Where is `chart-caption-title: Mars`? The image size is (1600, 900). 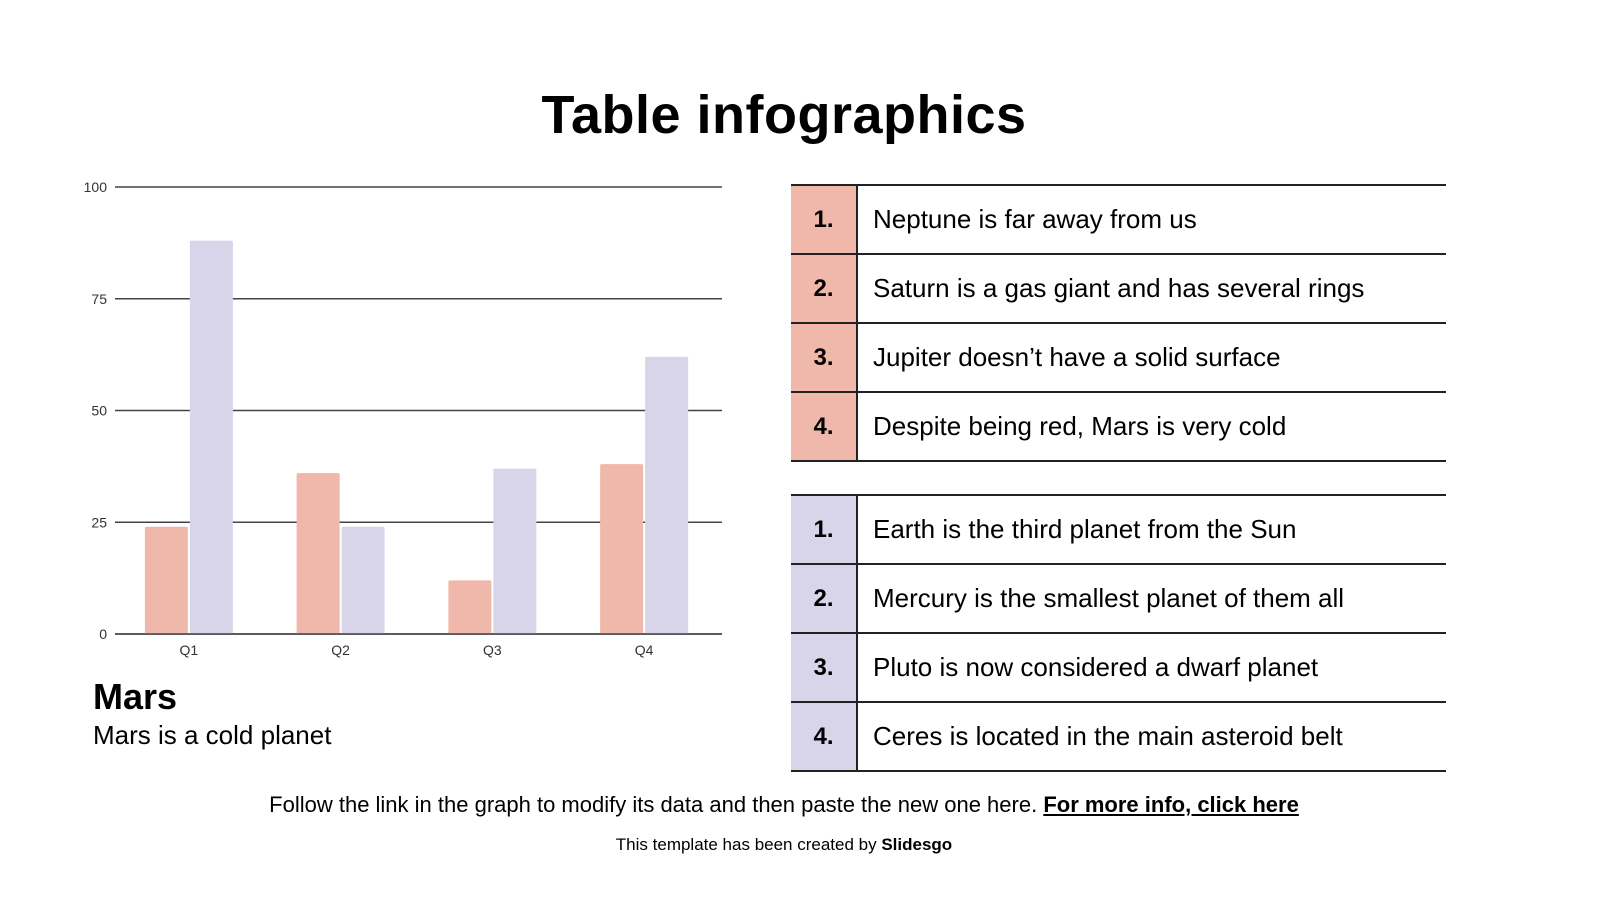 chart-caption-title: Mars is located at coordinates (135, 696).